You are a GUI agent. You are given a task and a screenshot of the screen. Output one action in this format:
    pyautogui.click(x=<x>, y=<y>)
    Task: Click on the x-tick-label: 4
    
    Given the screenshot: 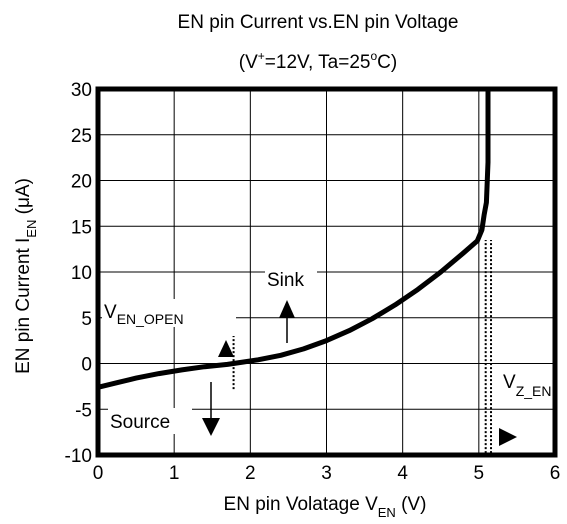 What is the action you would take?
    pyautogui.click(x=402, y=473)
    